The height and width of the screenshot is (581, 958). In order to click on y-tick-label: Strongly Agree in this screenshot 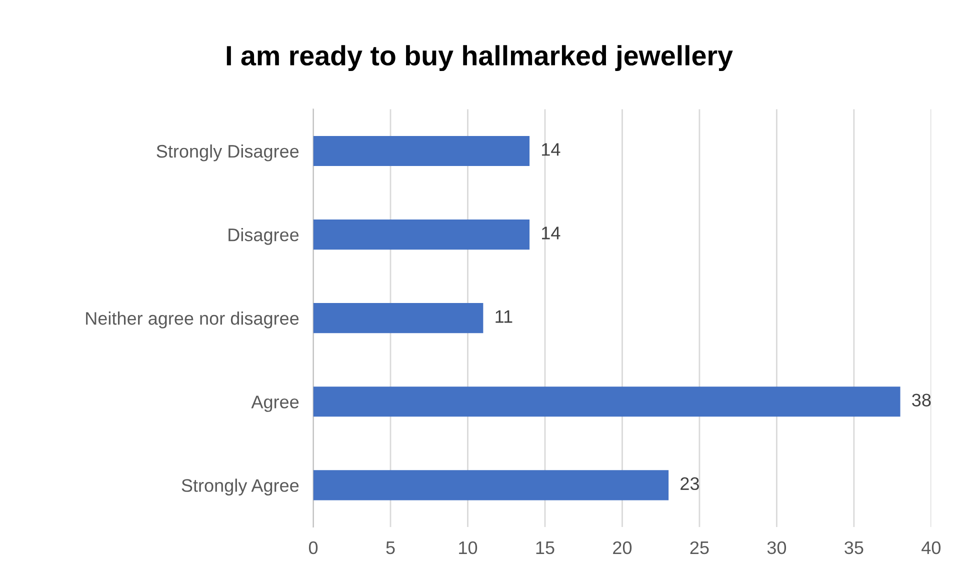, I will do `click(240, 487)`.